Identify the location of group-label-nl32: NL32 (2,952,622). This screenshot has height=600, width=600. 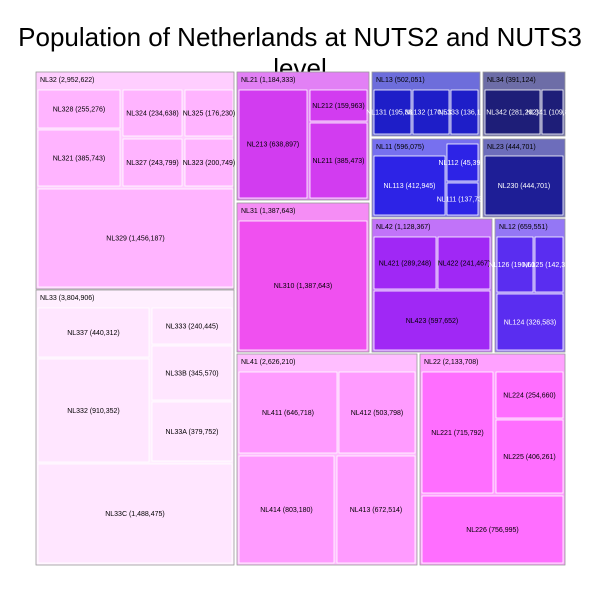
(67, 80).